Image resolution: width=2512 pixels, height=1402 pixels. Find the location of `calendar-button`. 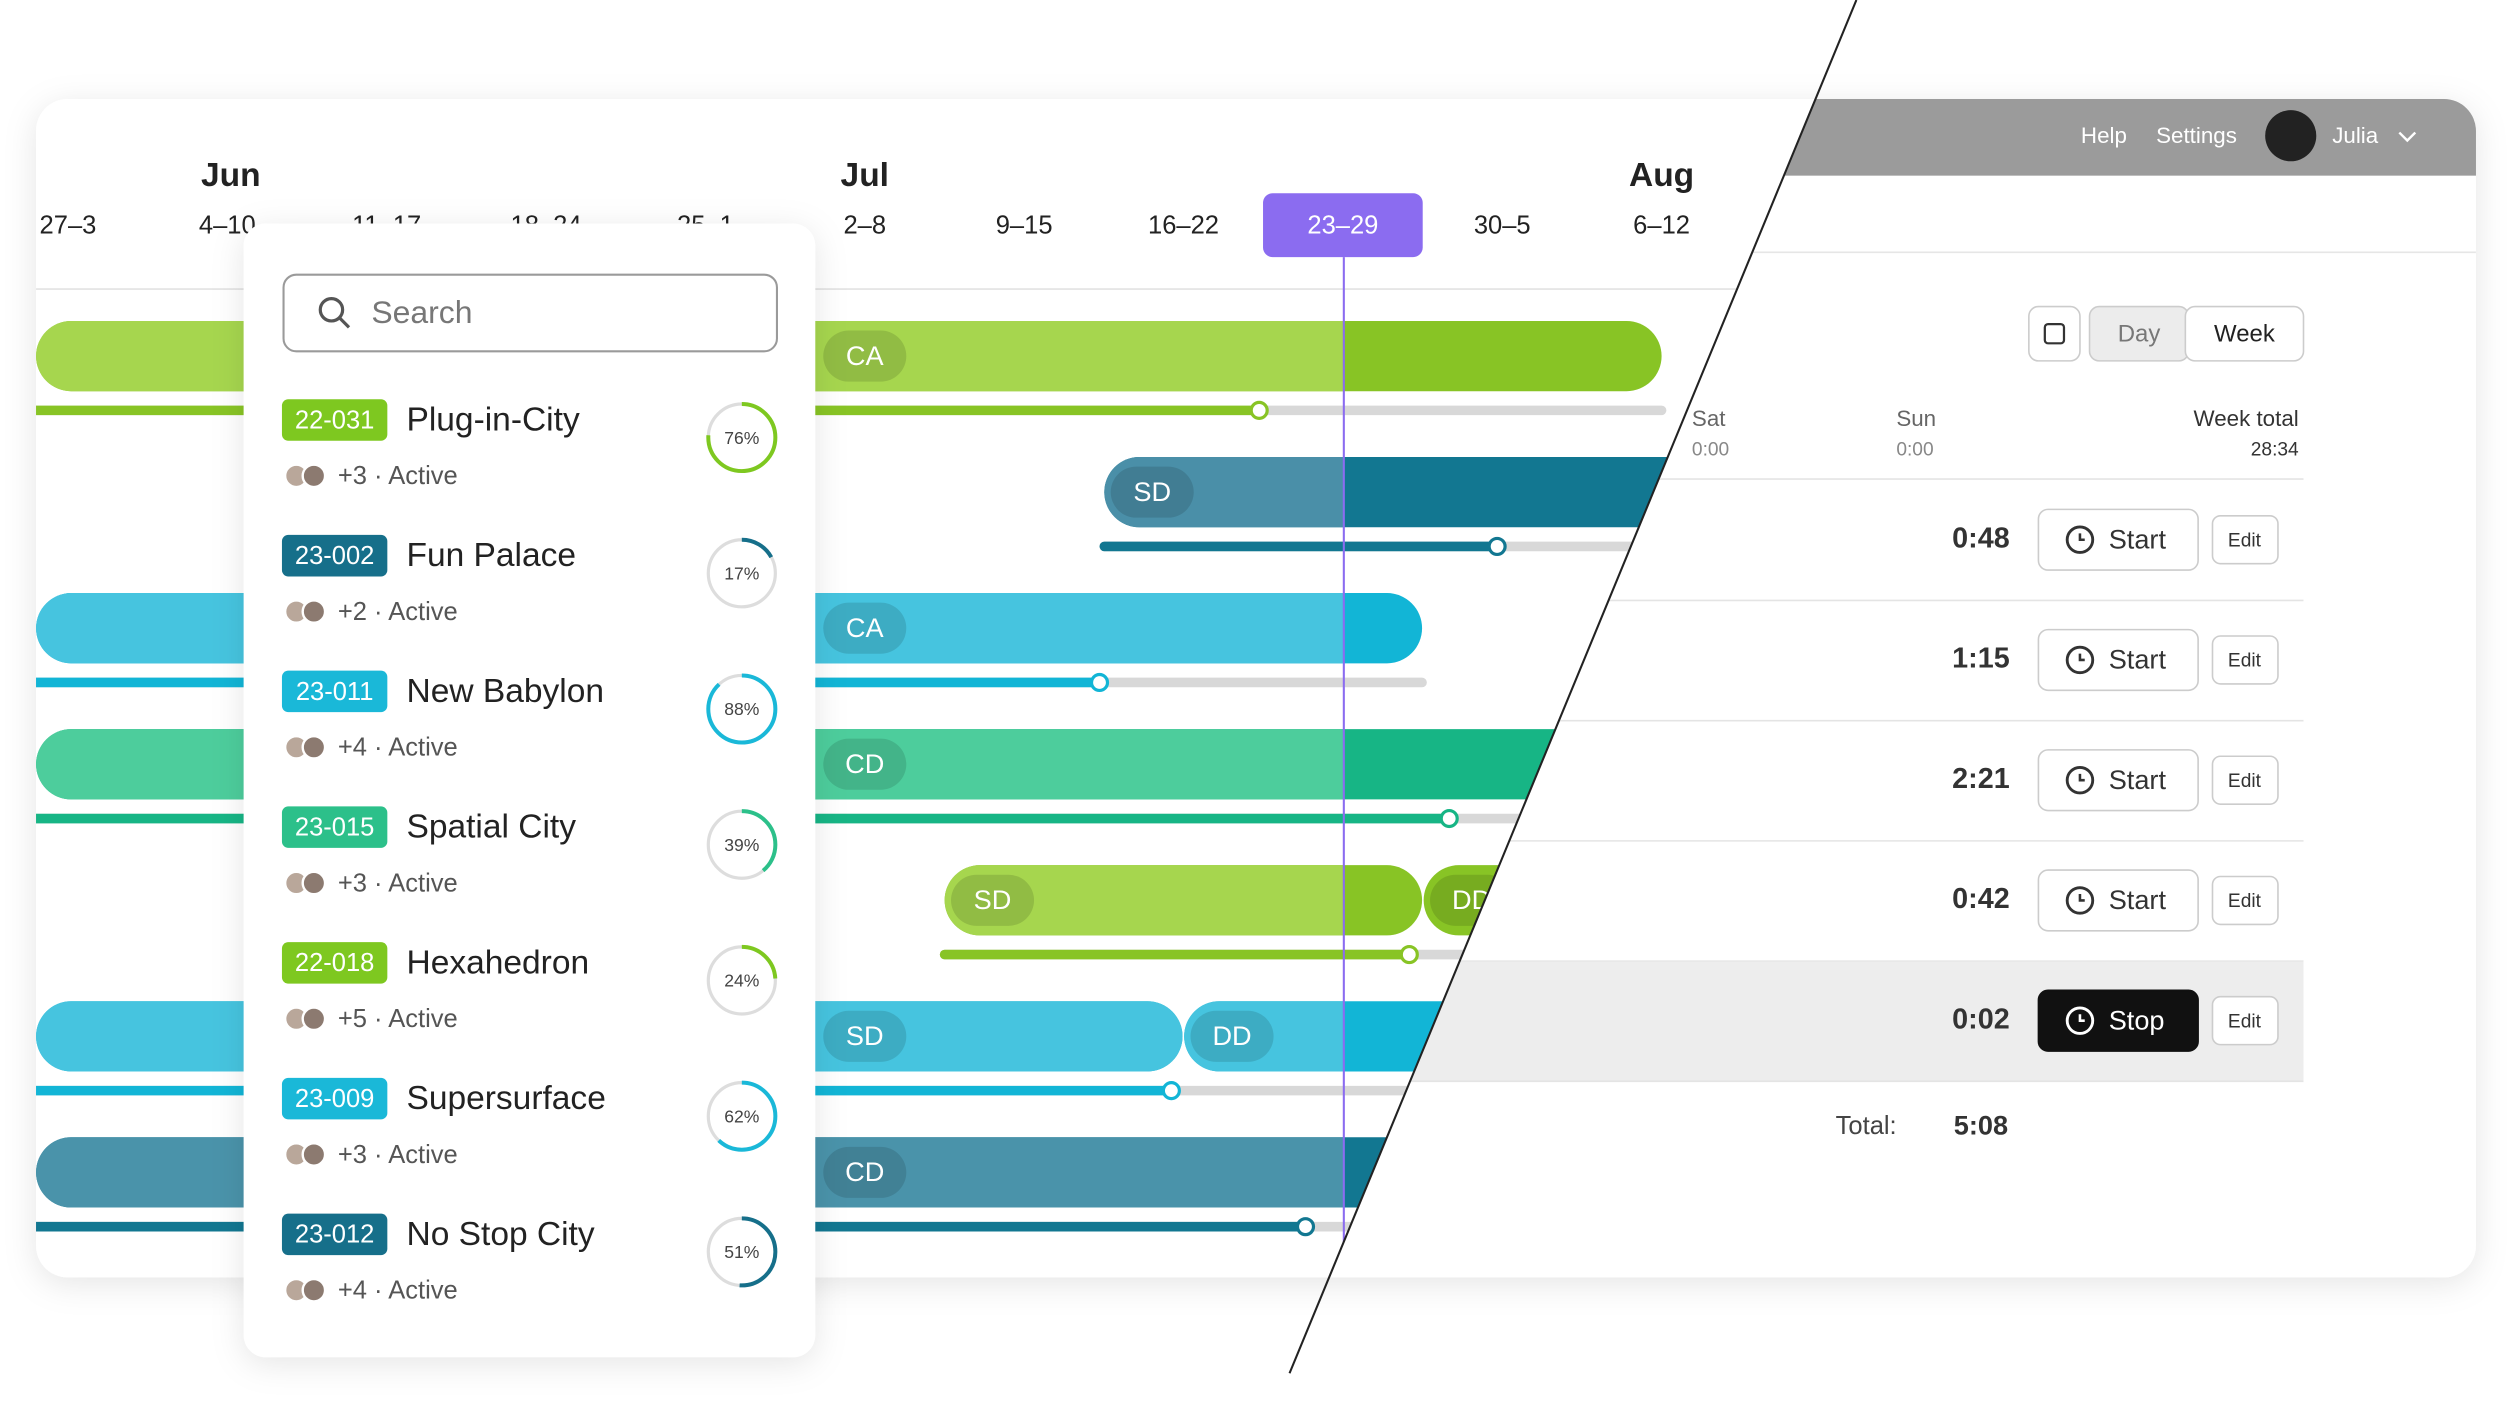

calendar-button is located at coordinates (2054, 333).